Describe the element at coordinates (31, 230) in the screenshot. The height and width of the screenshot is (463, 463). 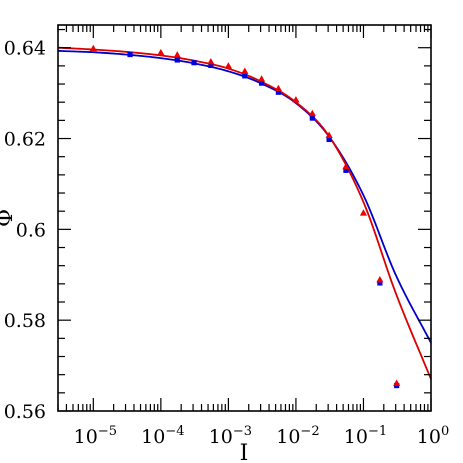
I see `y-tick-label: 0.6` at that location.